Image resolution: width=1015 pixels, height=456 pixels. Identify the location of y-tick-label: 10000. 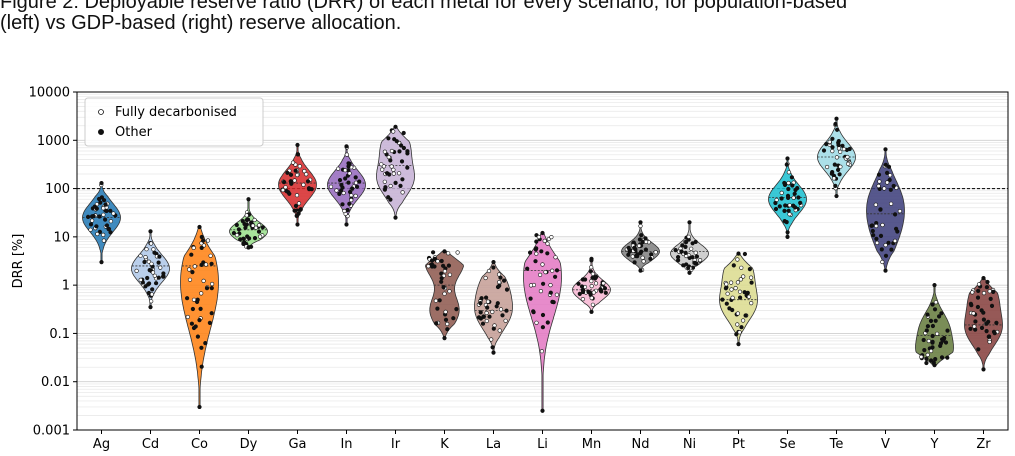
(49, 93).